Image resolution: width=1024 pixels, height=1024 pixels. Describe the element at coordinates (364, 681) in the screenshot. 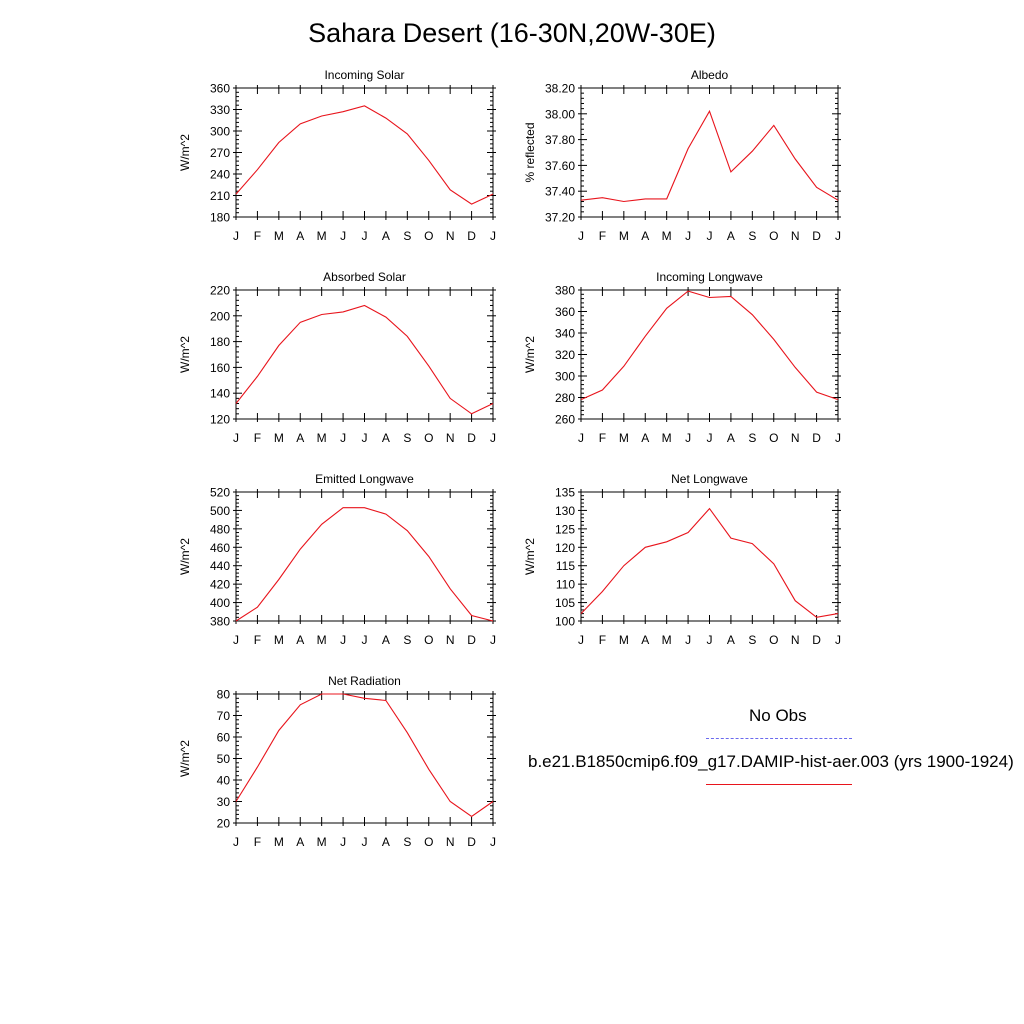

I see `panel-title: Net Radiation` at that location.